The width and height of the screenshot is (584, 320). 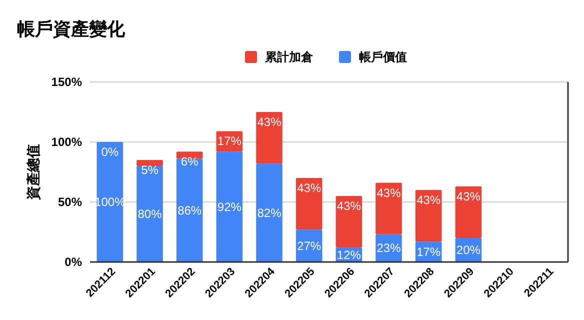 What do you see at coordinates (33, 172) in the screenshot?
I see `y-axis-title: 資產總值` at bounding box center [33, 172].